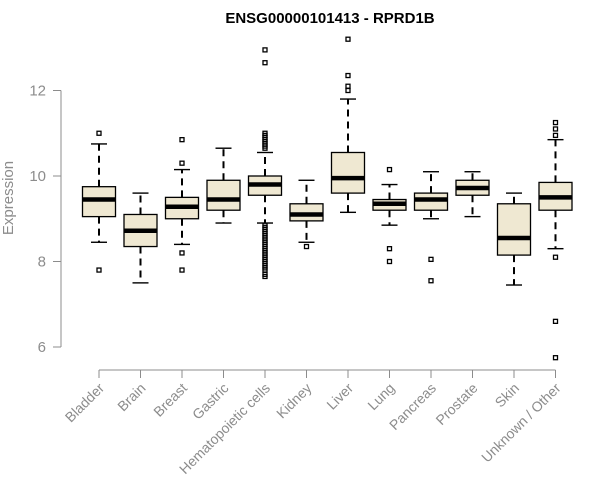 The width and height of the screenshot is (600, 500). I want to click on y-tick-label: 12, so click(37, 91).